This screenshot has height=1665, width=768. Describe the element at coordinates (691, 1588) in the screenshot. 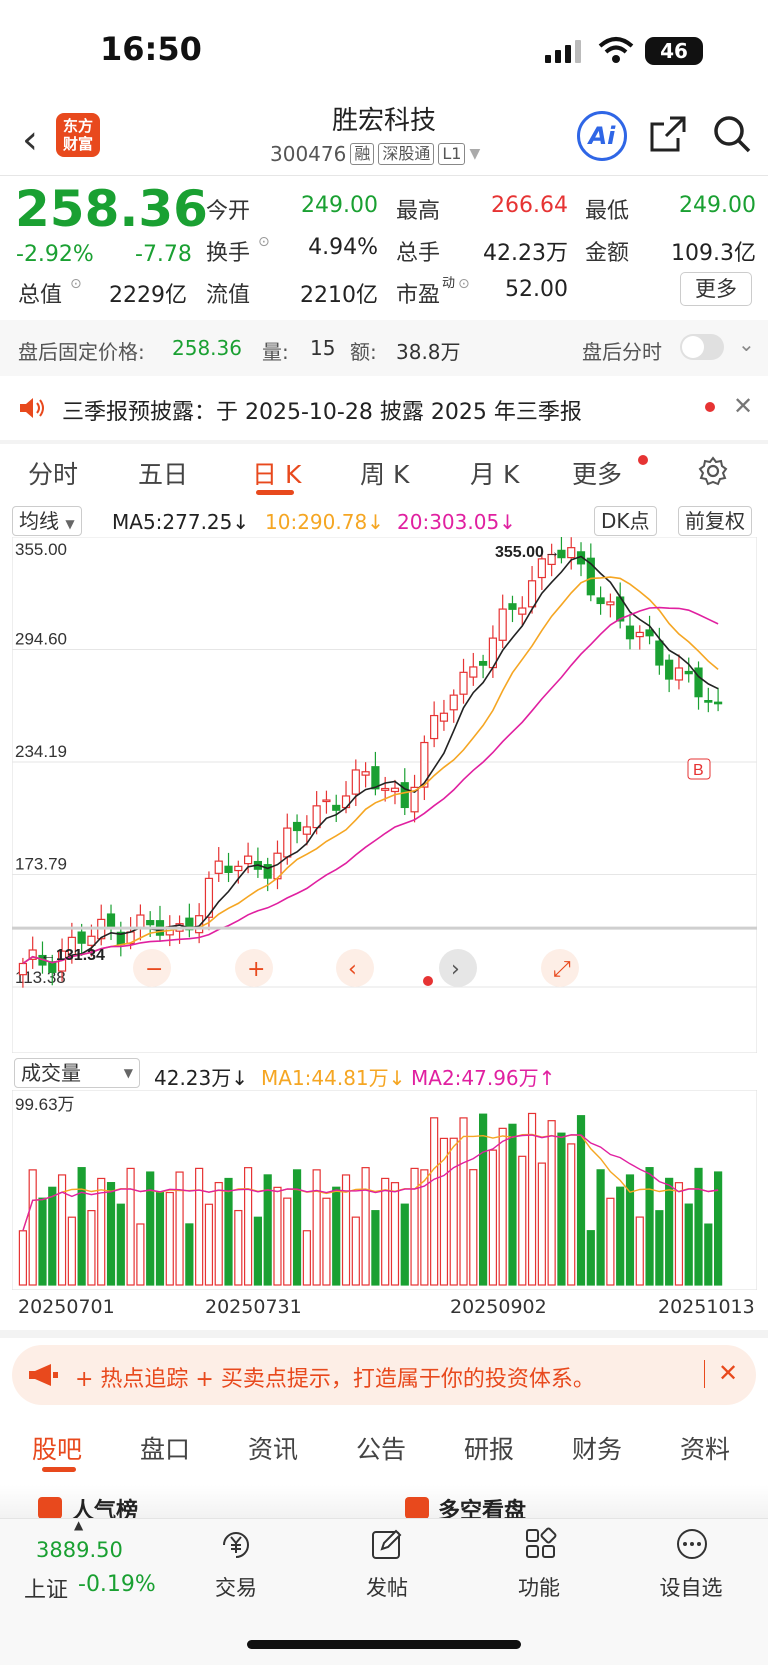

I see `watchlist-label: 设自选` at that location.